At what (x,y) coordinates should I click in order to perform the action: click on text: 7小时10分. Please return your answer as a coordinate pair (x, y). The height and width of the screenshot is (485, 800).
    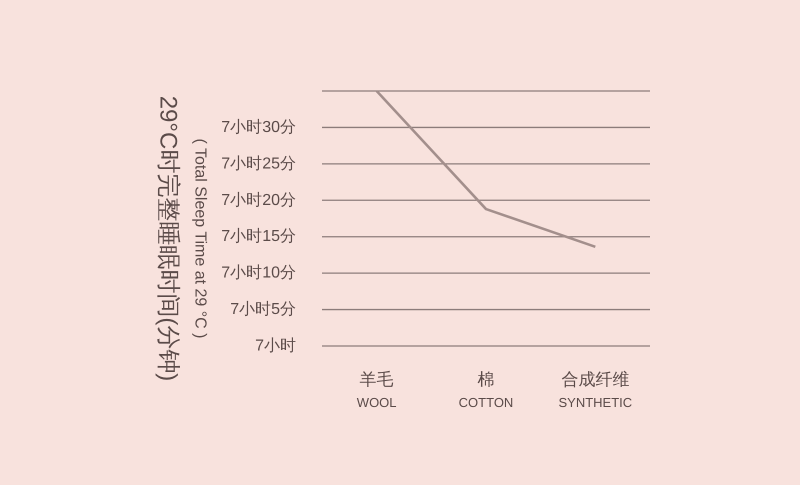
    Looking at the image, I should click on (258, 273).